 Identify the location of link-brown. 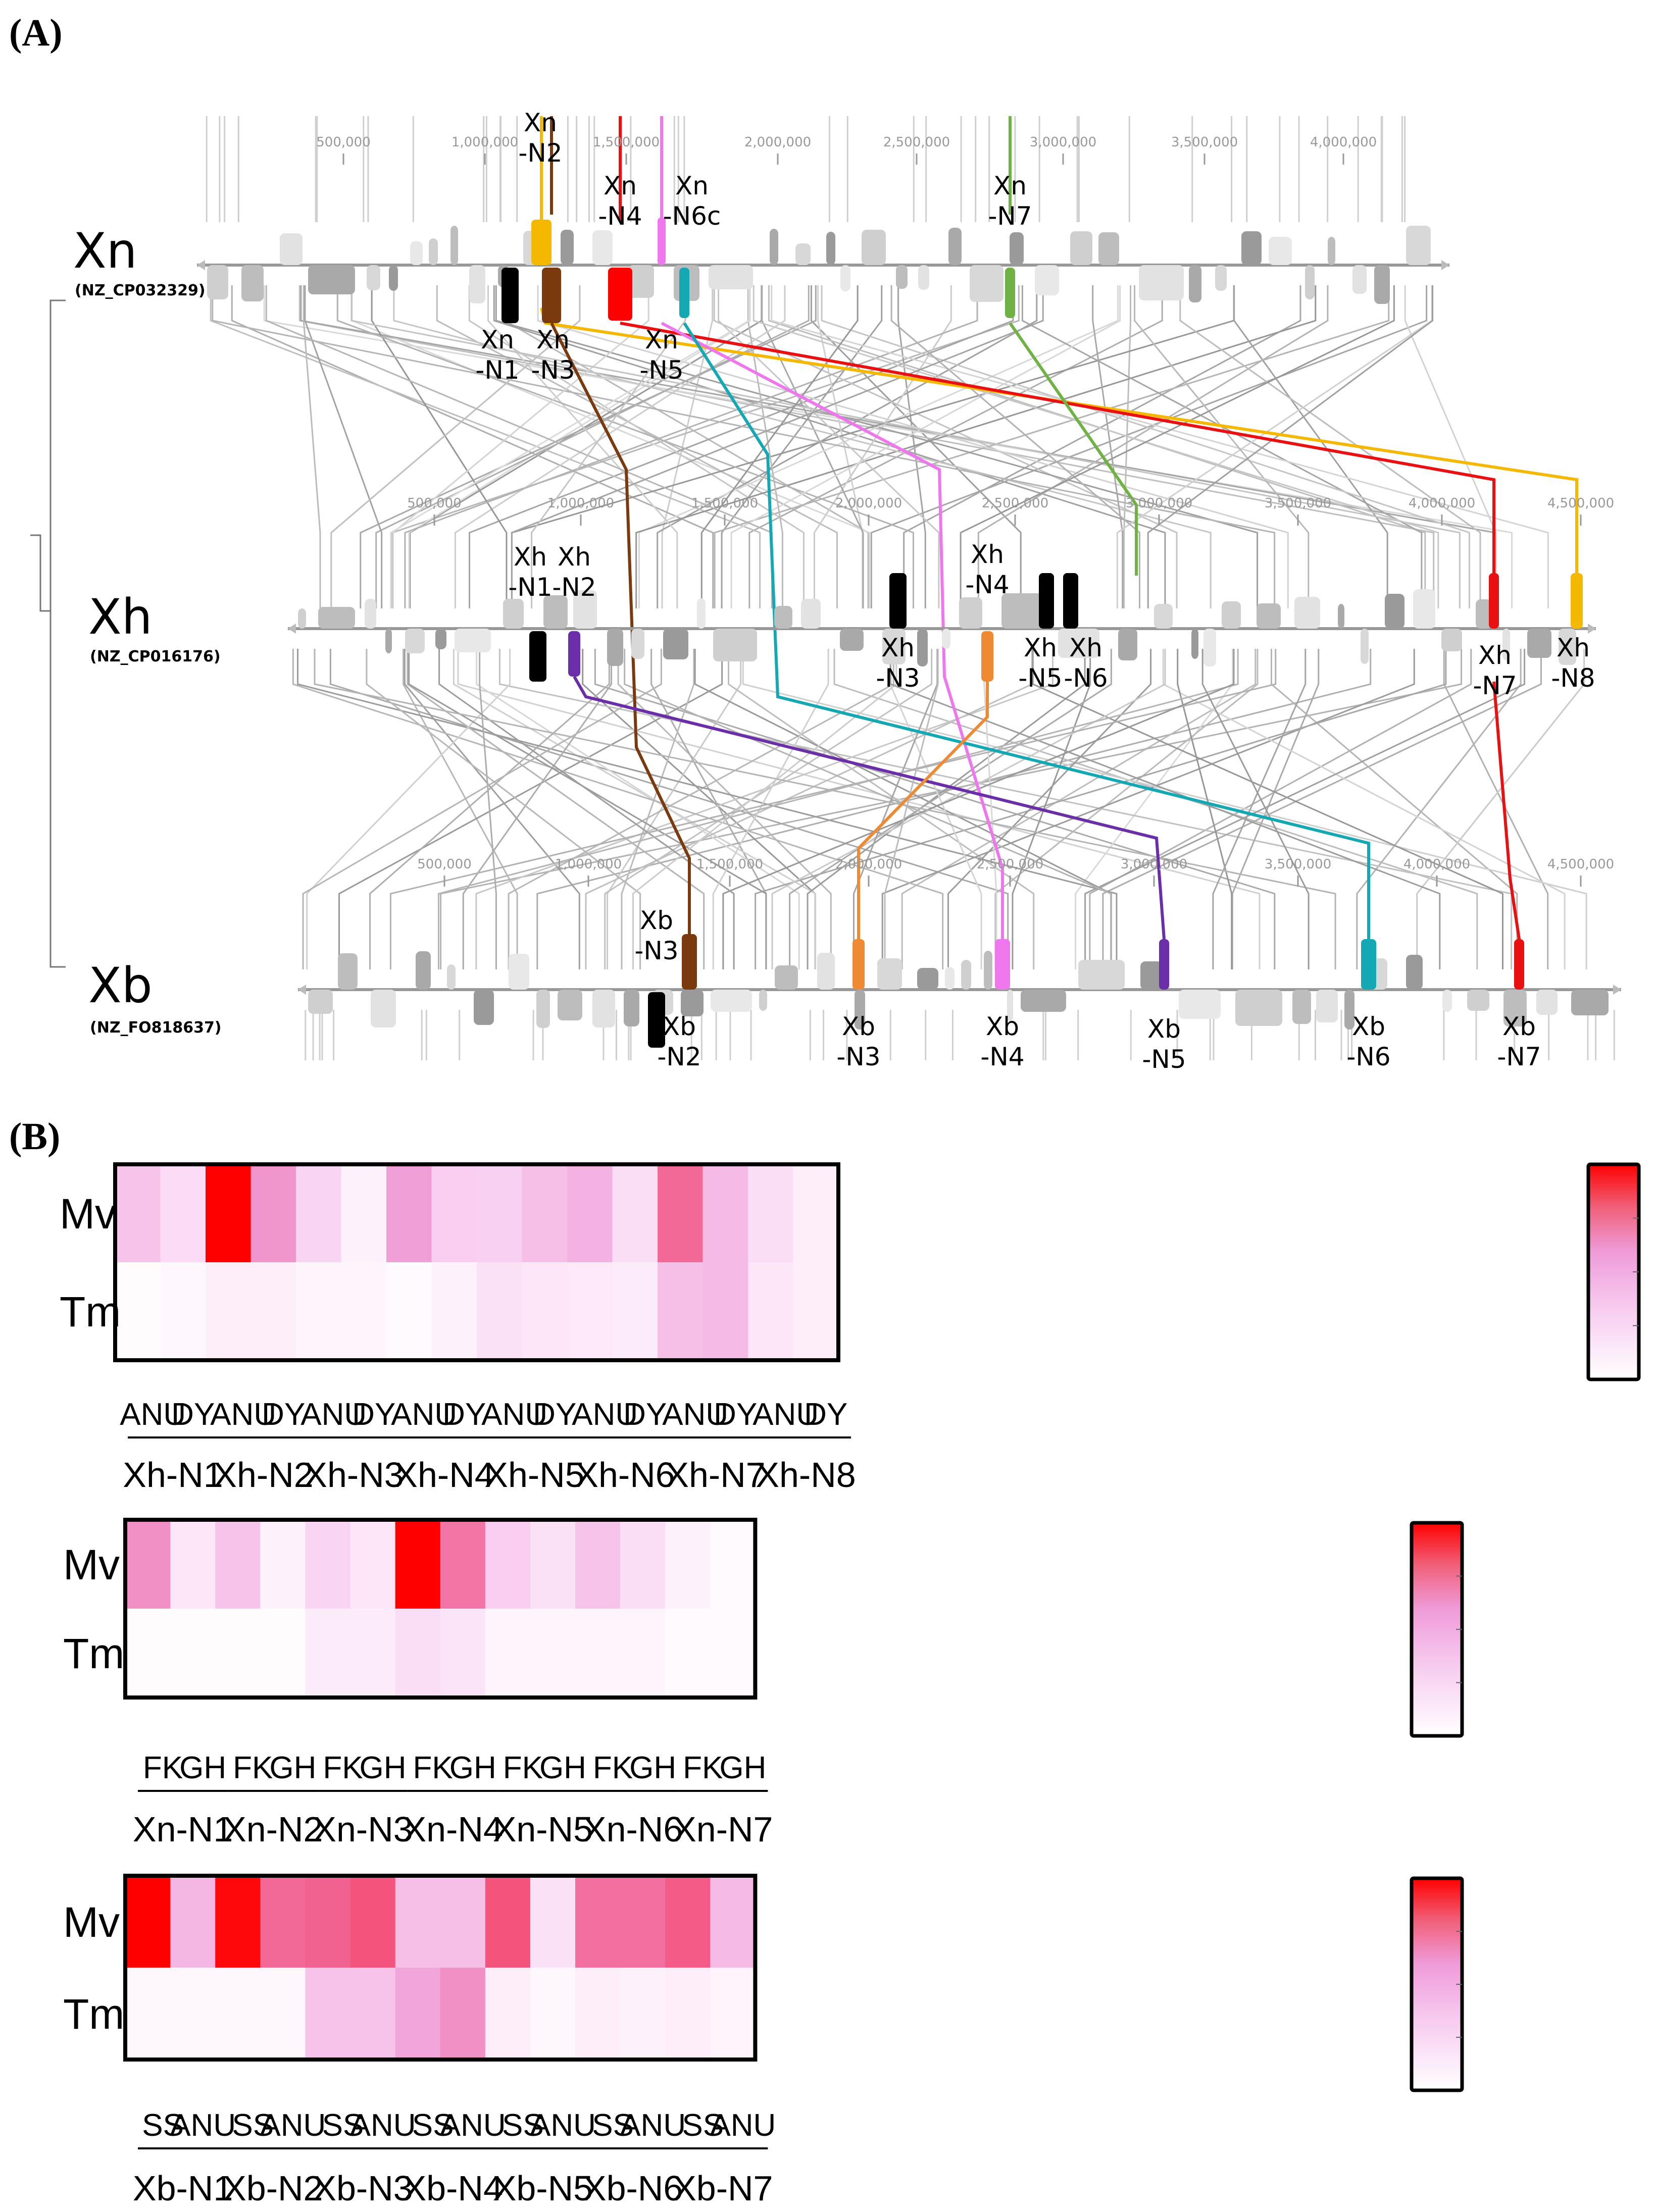
(620, 527).